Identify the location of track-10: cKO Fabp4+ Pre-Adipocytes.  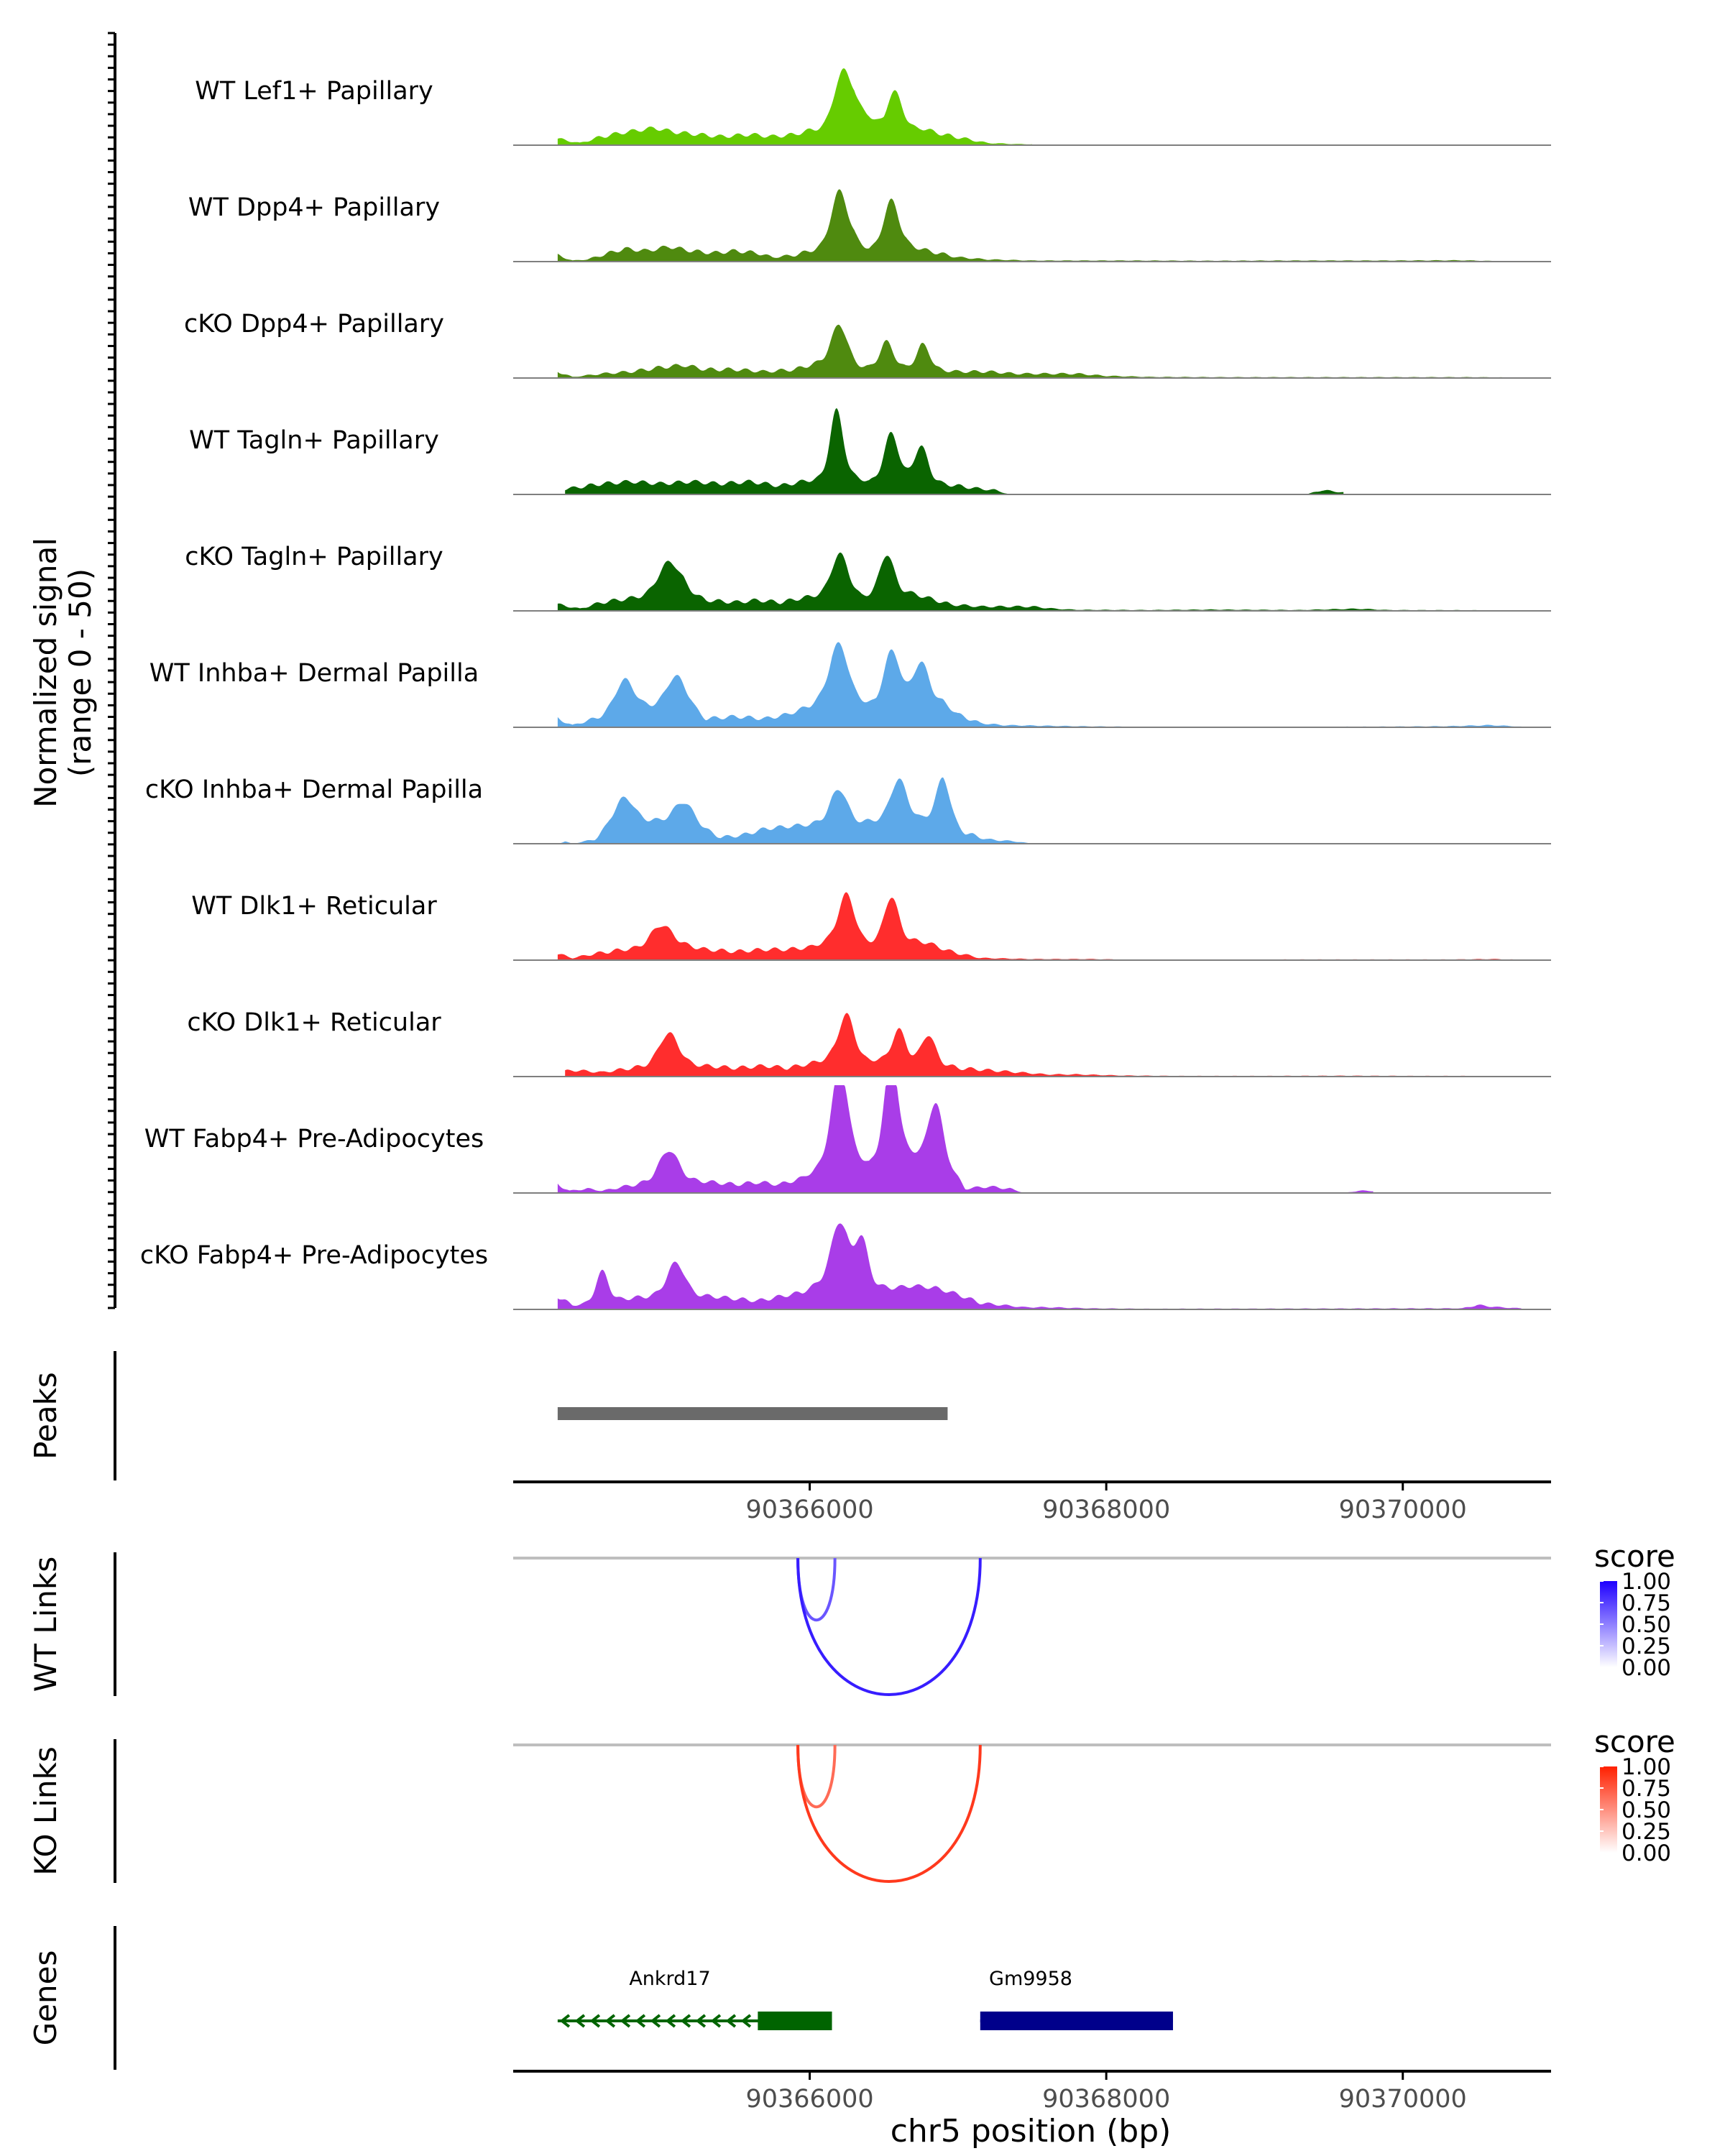
(845, 1266).